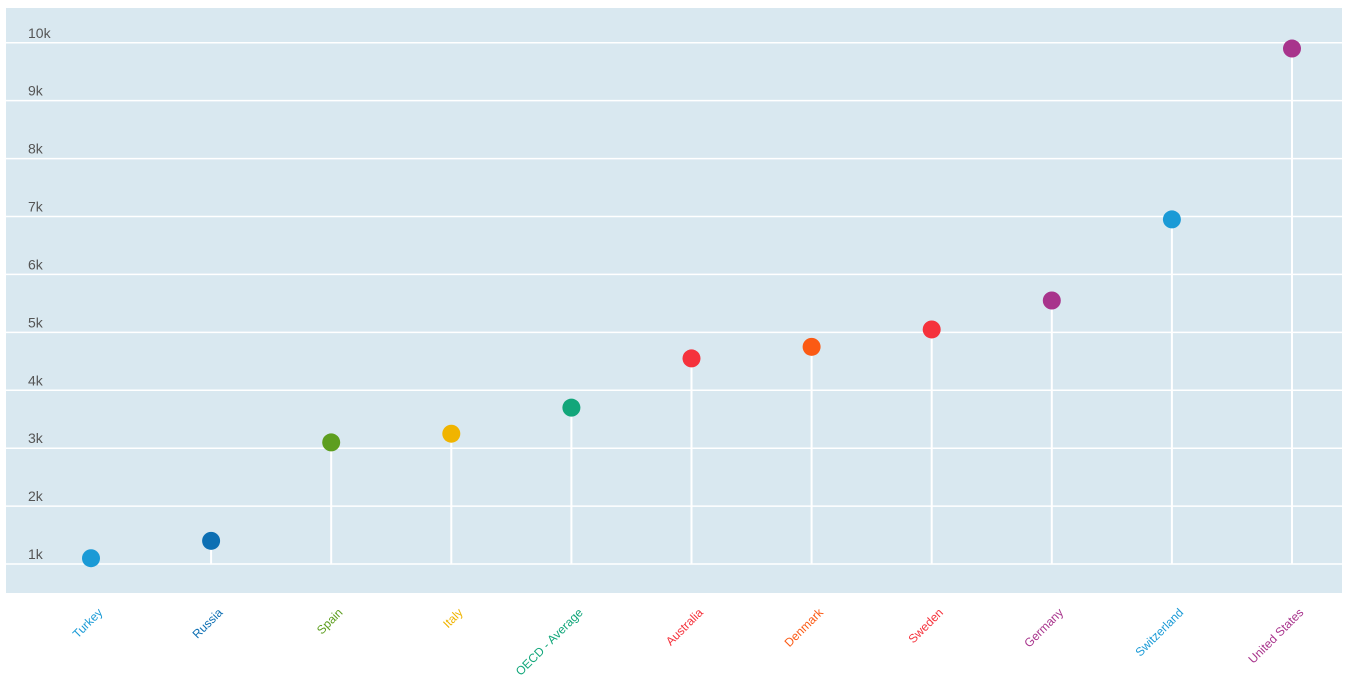  I want to click on x-tick-label: Switzerland, so click(1159, 632).